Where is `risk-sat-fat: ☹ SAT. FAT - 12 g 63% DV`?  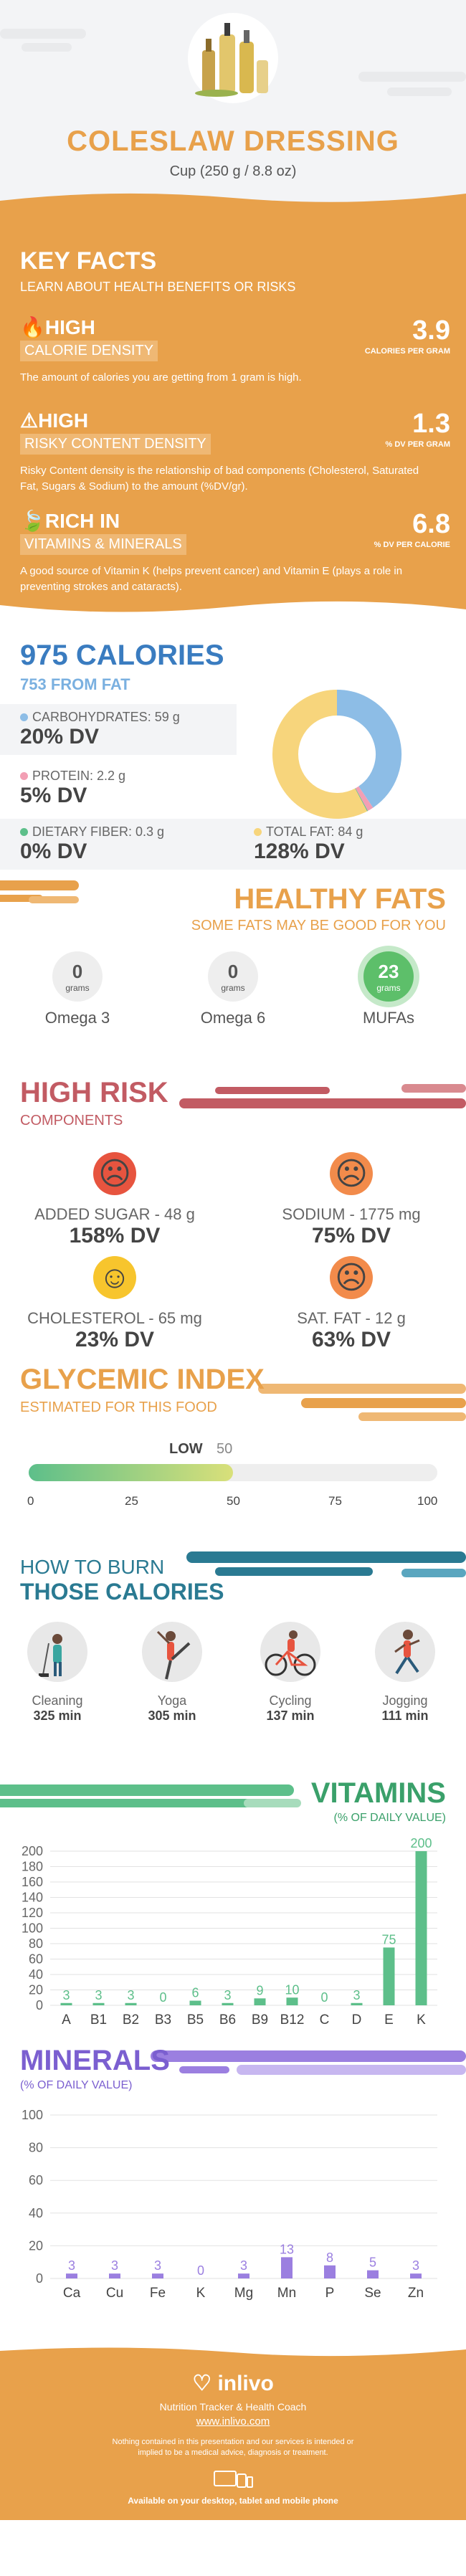 risk-sat-fat: ☹ SAT. FAT - 12 g 63% DV is located at coordinates (351, 1304).